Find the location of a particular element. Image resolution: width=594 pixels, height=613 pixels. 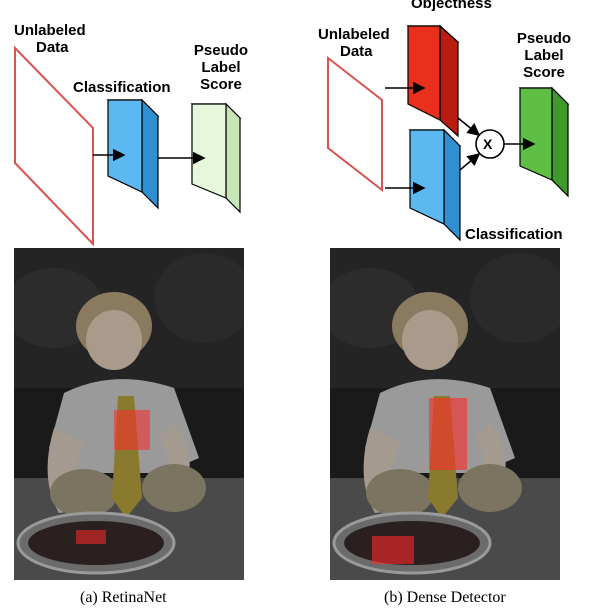

classification-label-b: Classification is located at coordinates (514, 234).